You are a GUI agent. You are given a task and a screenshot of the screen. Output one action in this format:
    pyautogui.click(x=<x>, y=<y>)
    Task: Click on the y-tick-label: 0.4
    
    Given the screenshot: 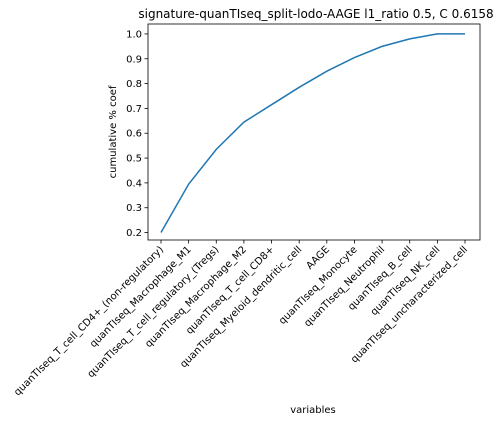 What is the action you would take?
    pyautogui.click(x=134, y=183)
    